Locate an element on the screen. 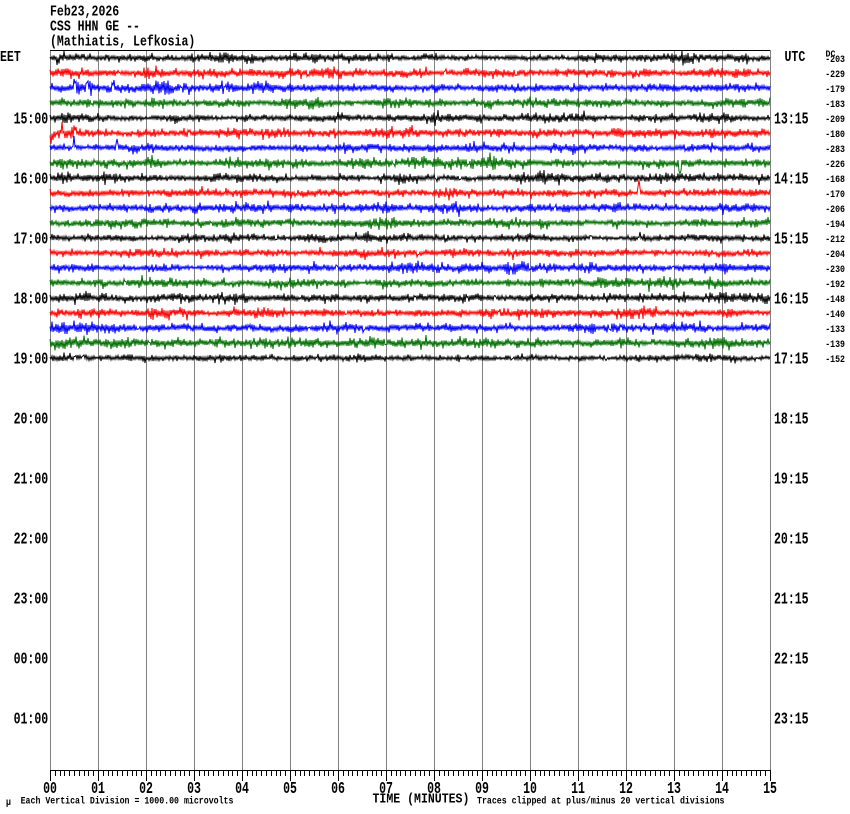  svg-text: 18:15 is located at coordinates (791, 419).